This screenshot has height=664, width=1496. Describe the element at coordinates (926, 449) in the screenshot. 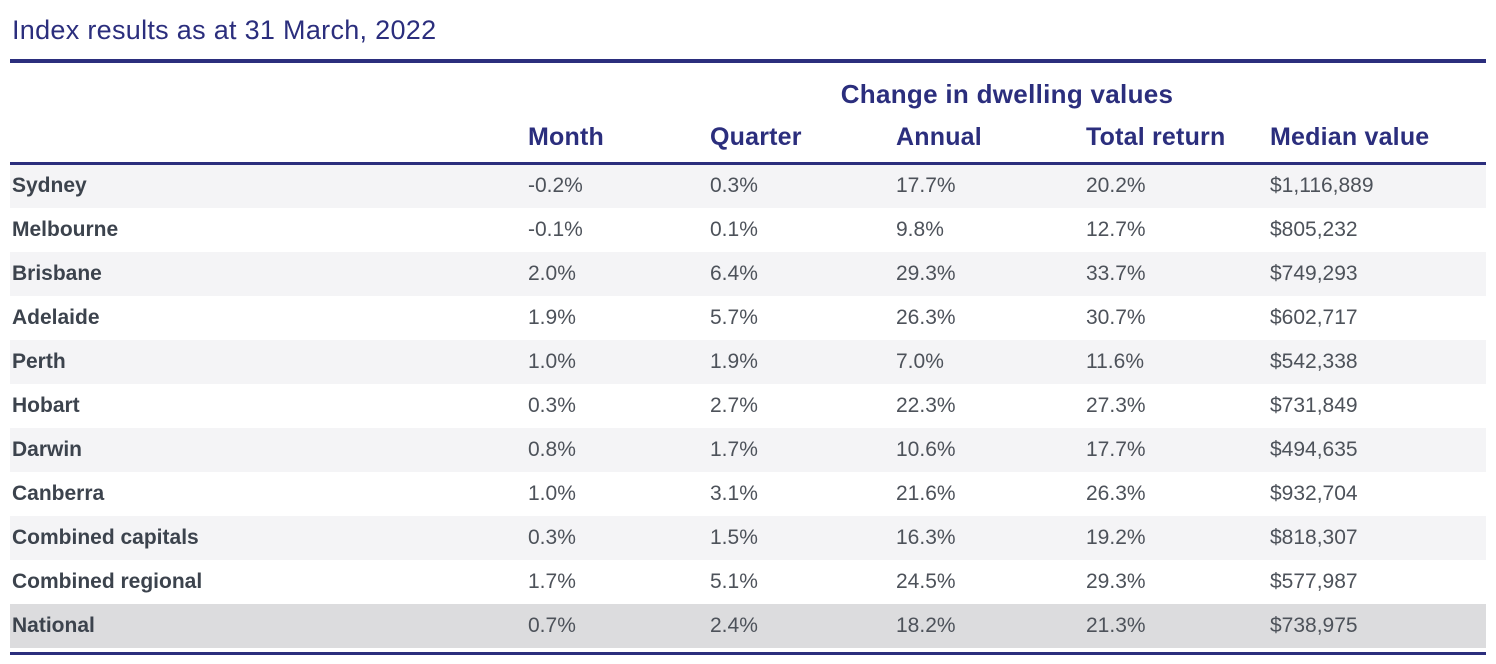

I see `value-cell: 10.6%` at that location.